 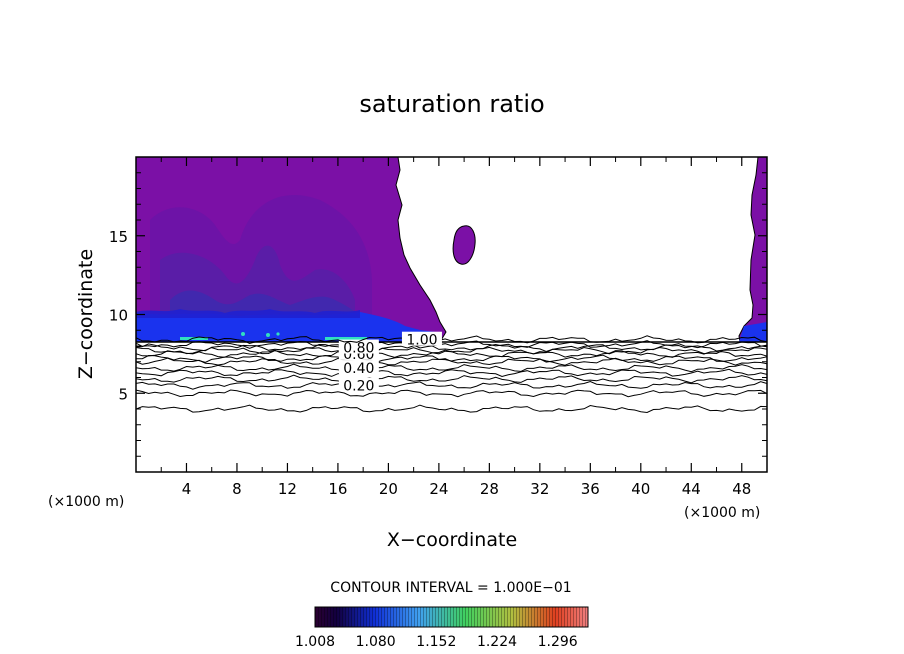 What do you see at coordinates (118, 316) in the screenshot?
I see `y-tick-label: 10` at bounding box center [118, 316].